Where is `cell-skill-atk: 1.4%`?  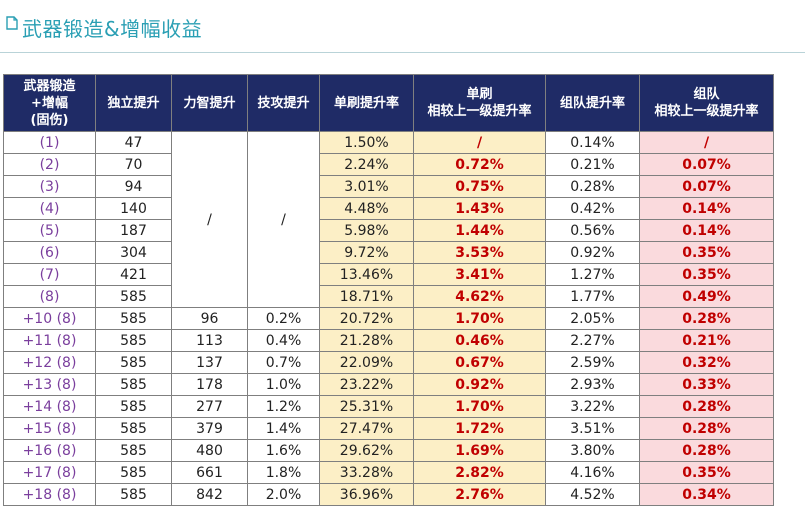
cell-skill-atk: 1.4% is located at coordinates (283, 428).